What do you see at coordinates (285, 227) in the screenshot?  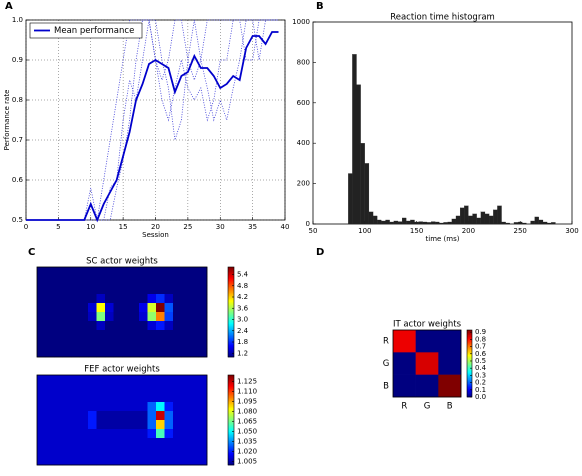 I see `x-tick-label: 40` at bounding box center [285, 227].